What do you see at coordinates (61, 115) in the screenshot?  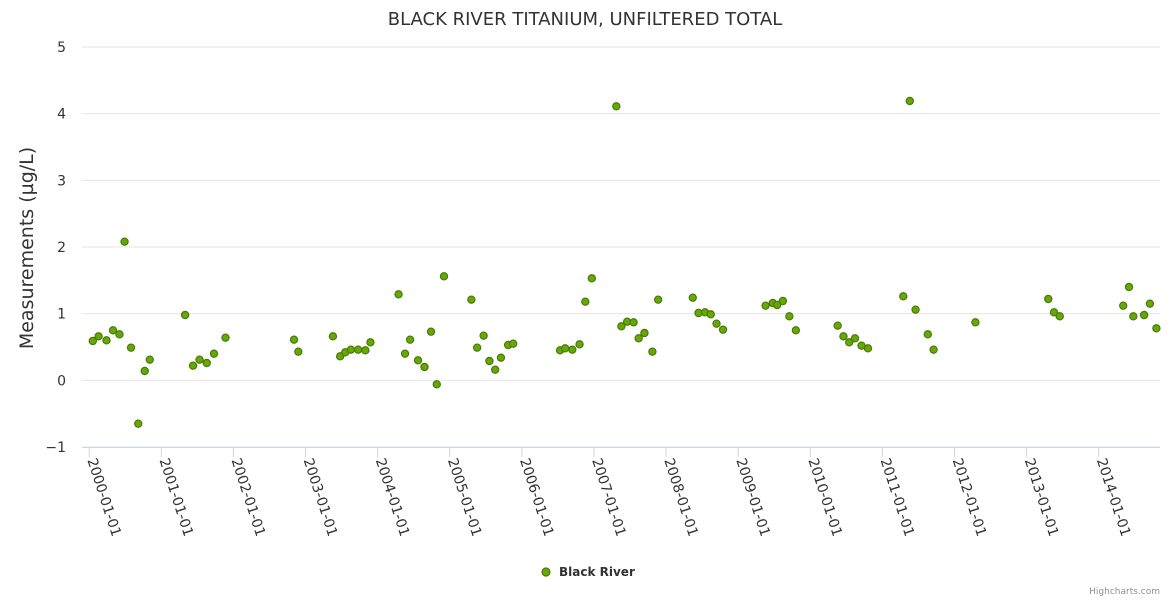 I see `y-tick-label: 4` at bounding box center [61, 115].